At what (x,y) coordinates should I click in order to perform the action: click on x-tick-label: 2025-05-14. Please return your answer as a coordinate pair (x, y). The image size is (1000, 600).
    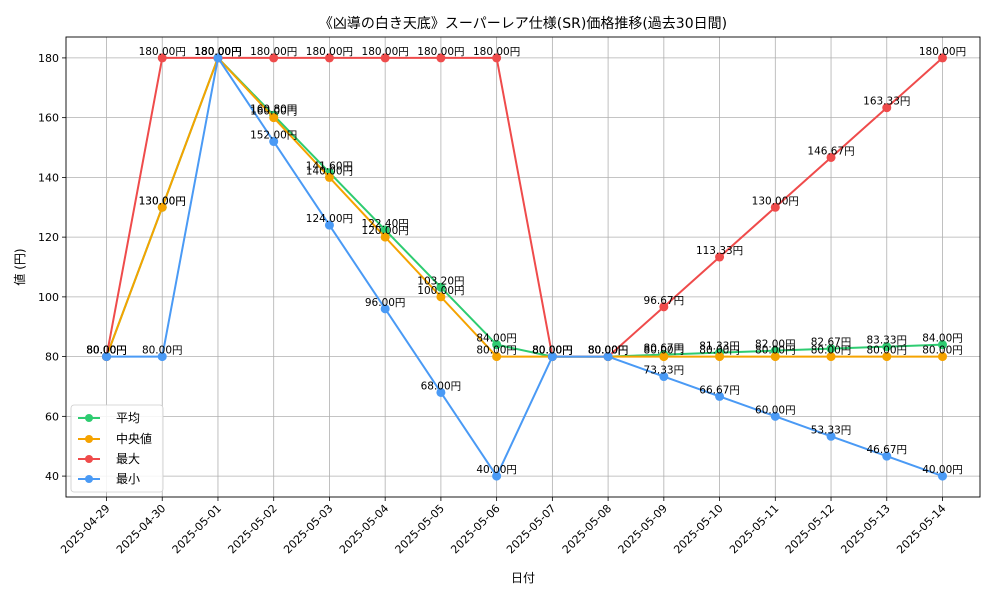
    Looking at the image, I should click on (921, 529).